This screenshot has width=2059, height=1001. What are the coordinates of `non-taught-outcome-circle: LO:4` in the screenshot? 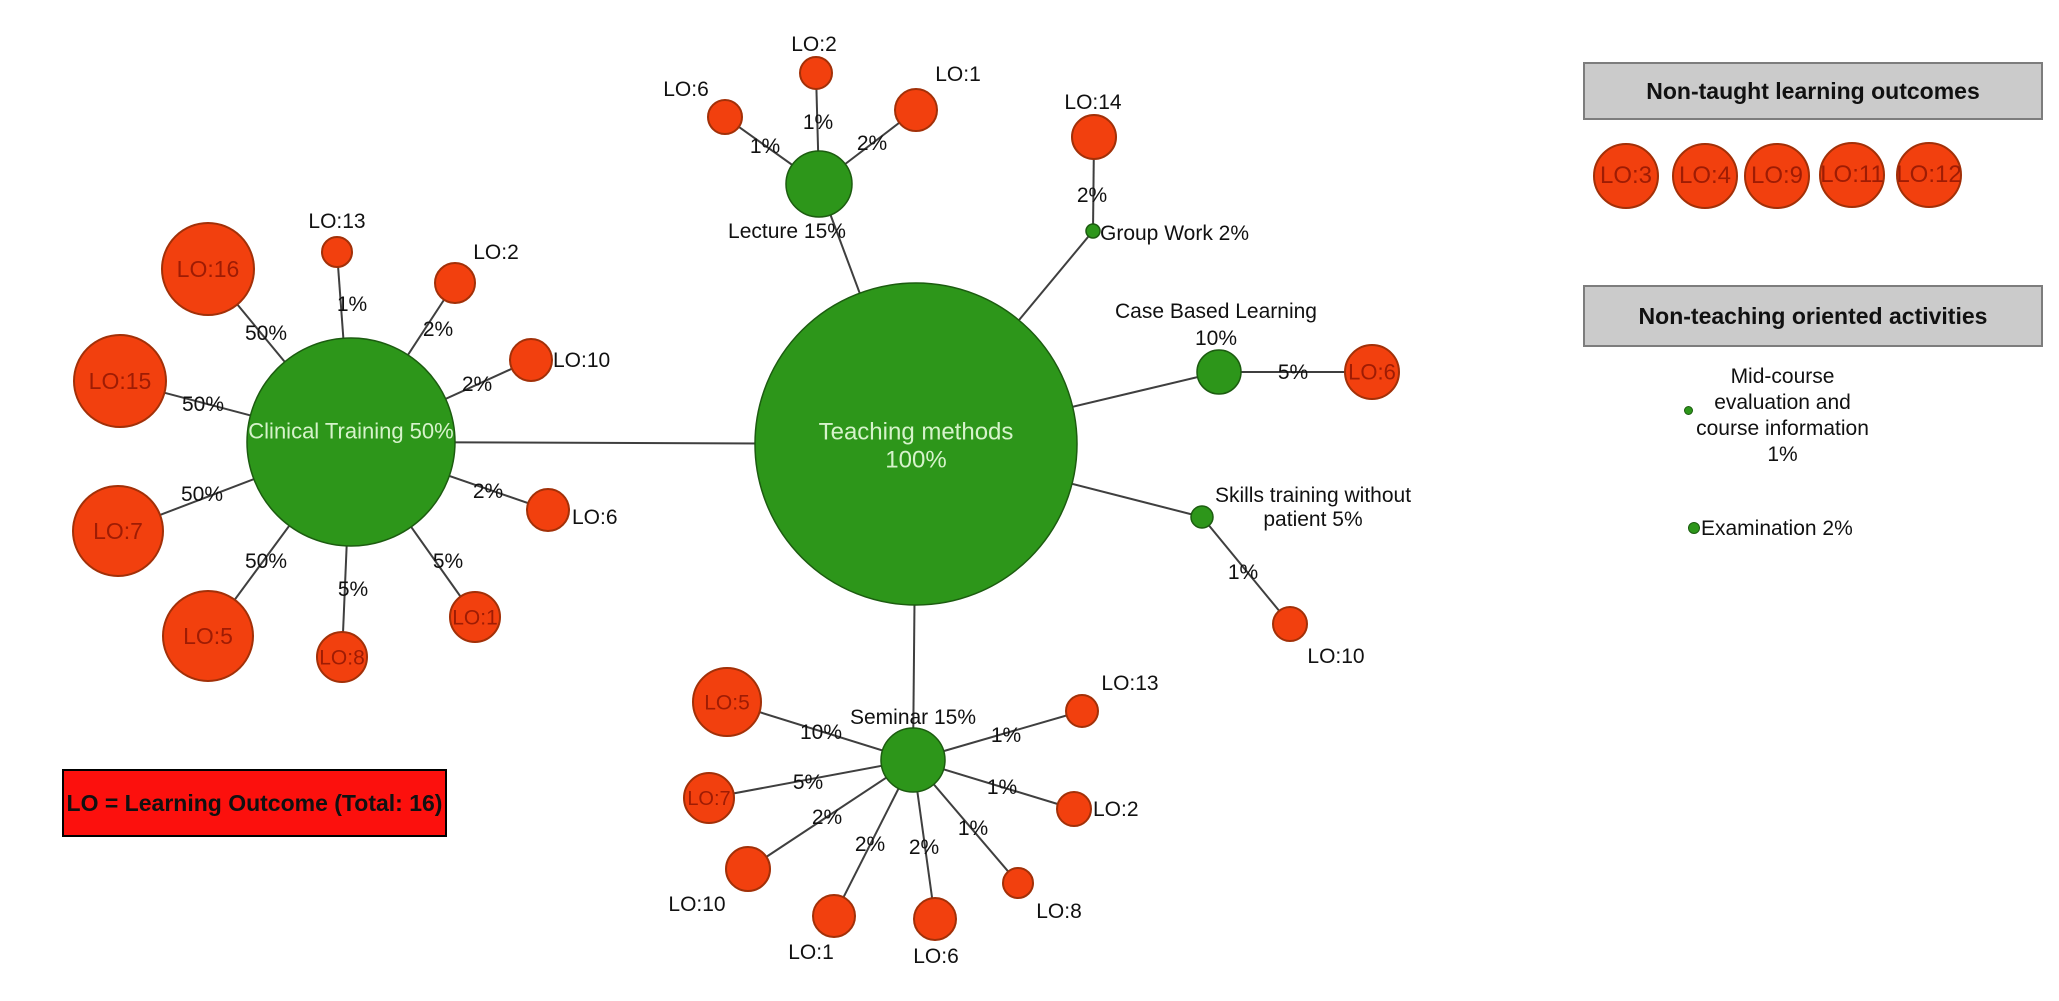 It's located at (1705, 176).